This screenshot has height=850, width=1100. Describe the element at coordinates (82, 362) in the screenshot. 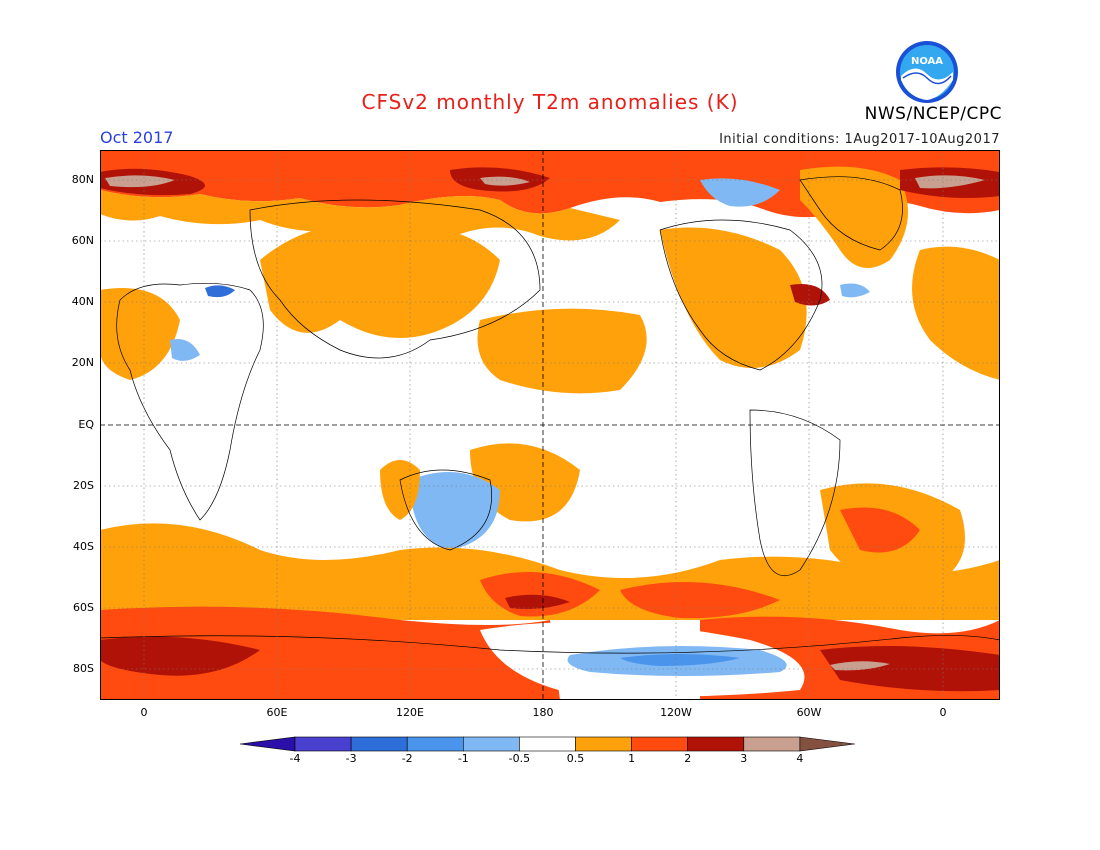

I see `lat-label-20n: 20N` at that location.